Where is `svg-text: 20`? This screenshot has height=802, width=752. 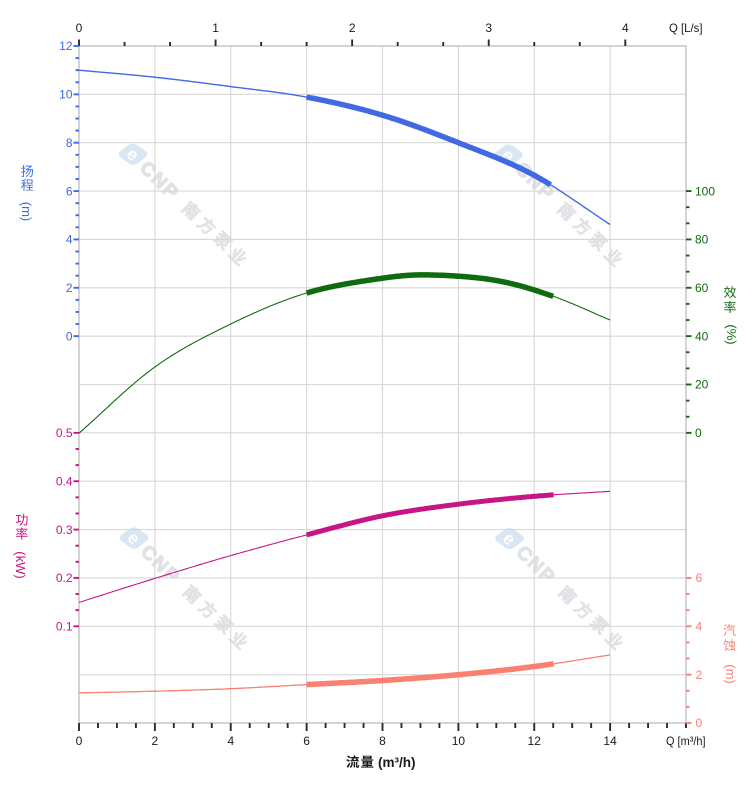
svg-text: 20 is located at coordinates (702, 385).